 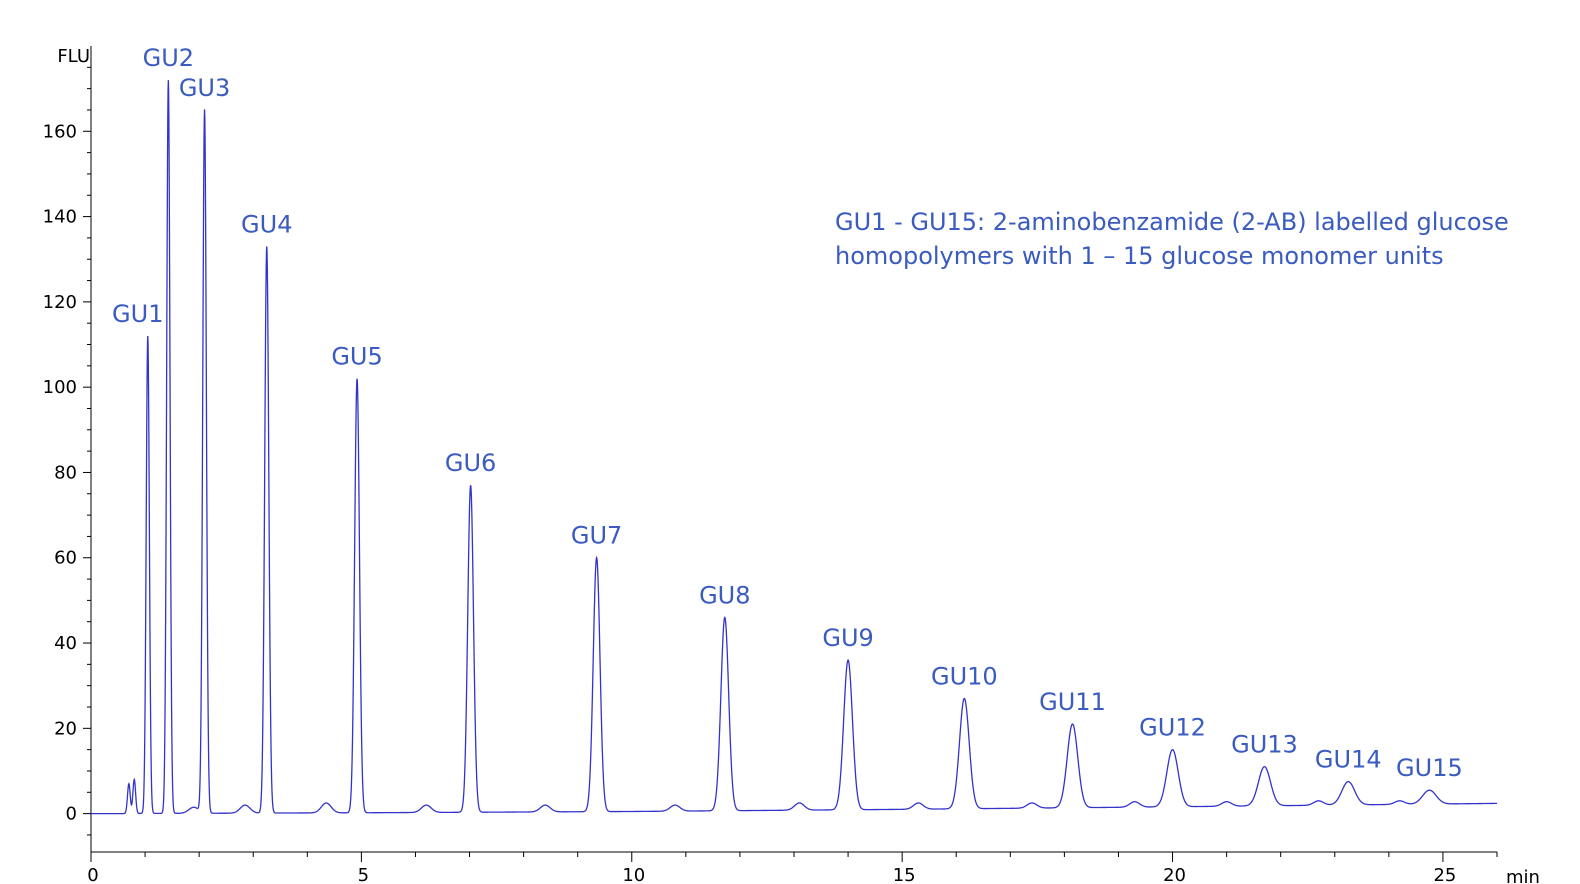 I want to click on peak-label-gu14: GU14, so click(x=1348, y=760).